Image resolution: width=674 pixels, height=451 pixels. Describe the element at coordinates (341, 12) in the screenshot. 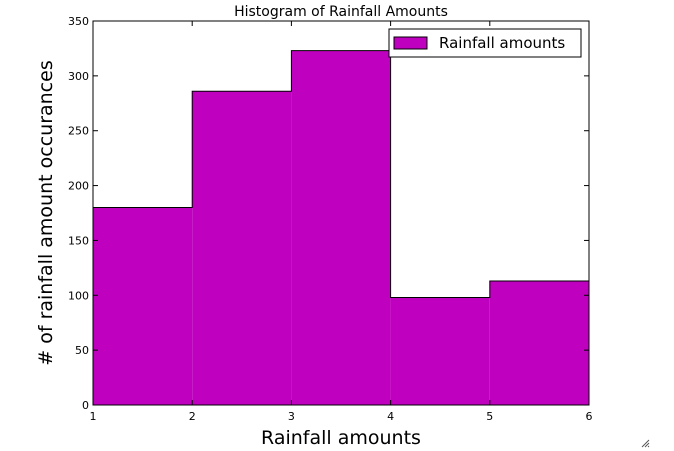

I see `chart-title: Histogram of Rainfall Amounts` at that location.